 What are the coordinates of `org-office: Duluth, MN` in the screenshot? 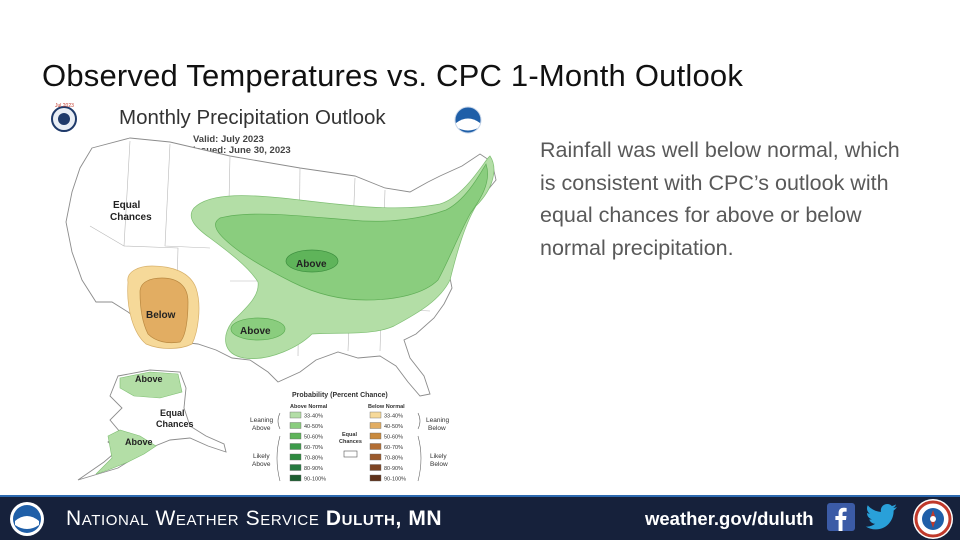 It's located at (384, 518).